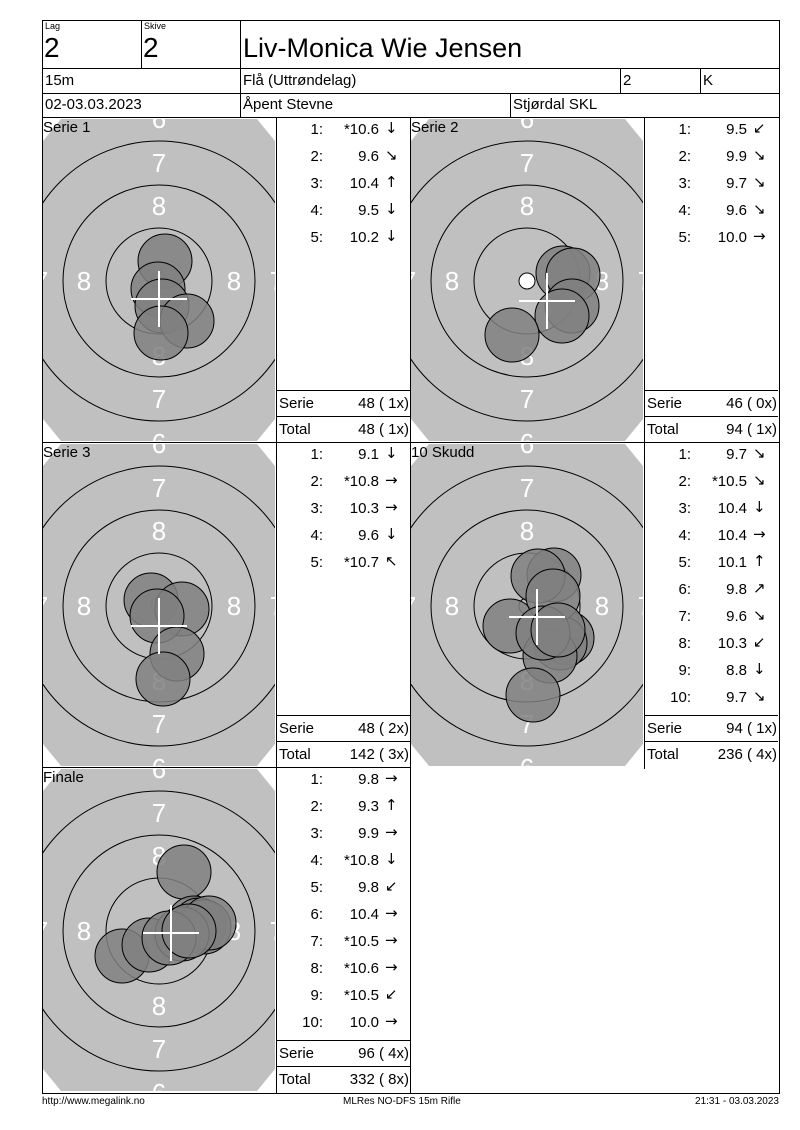 The height and width of the screenshot is (1130, 800). What do you see at coordinates (368, 806) in the screenshot?
I see `shot-score: 9.3` at bounding box center [368, 806].